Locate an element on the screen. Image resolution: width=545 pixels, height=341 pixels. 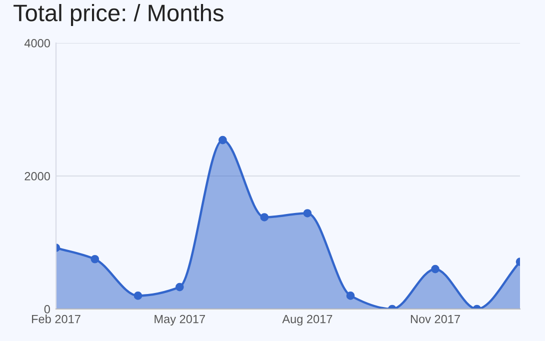
chart-title: Total price: / Months is located at coordinates (119, 15).